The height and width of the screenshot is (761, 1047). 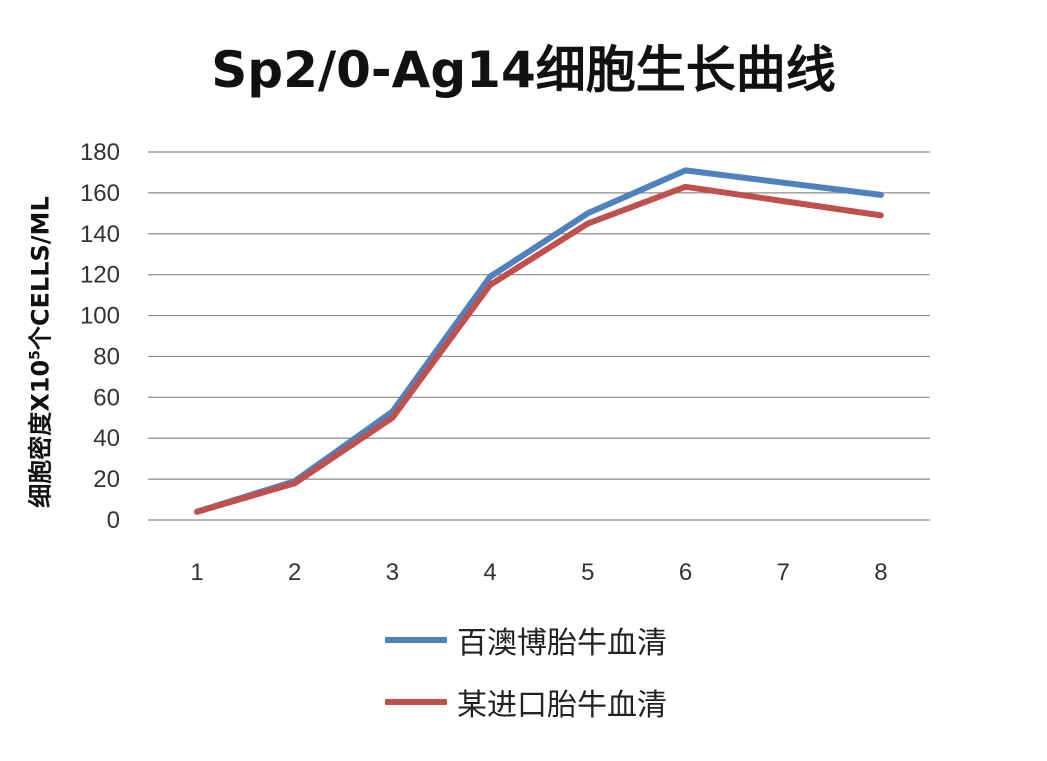 What do you see at coordinates (562, 643) in the screenshot?
I see `legend-label-series-1: 百澳博胎牛血清` at bounding box center [562, 643].